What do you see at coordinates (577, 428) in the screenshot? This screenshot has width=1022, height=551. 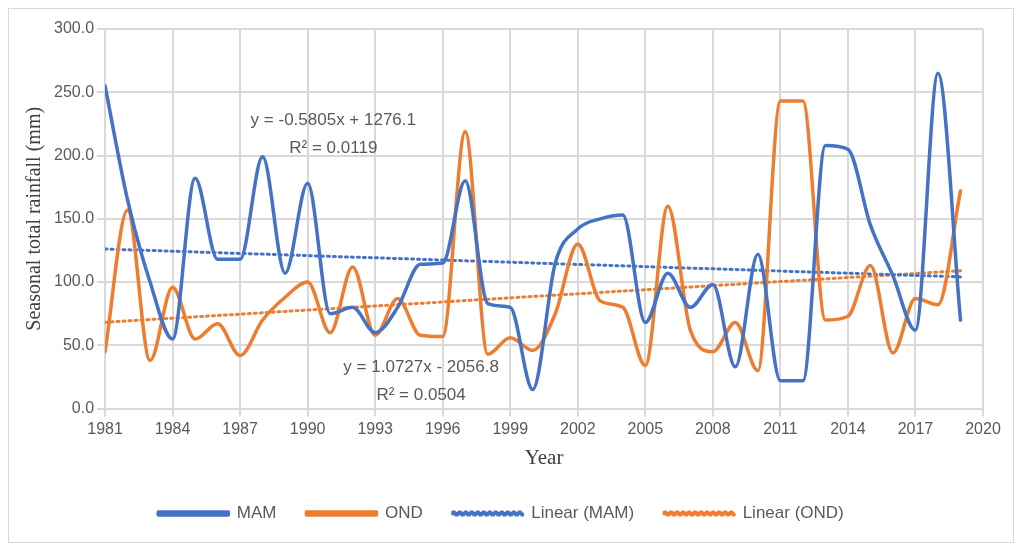 I see `x-tick-label: 2002` at bounding box center [577, 428].